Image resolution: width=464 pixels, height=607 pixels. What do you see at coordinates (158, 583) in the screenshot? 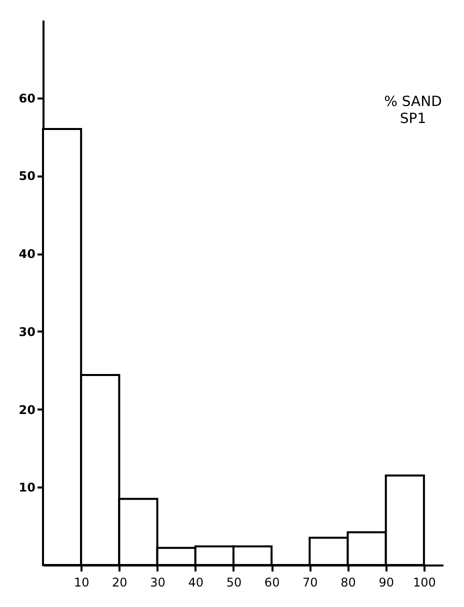
I see `x-tick-label: 30` at bounding box center [158, 583].